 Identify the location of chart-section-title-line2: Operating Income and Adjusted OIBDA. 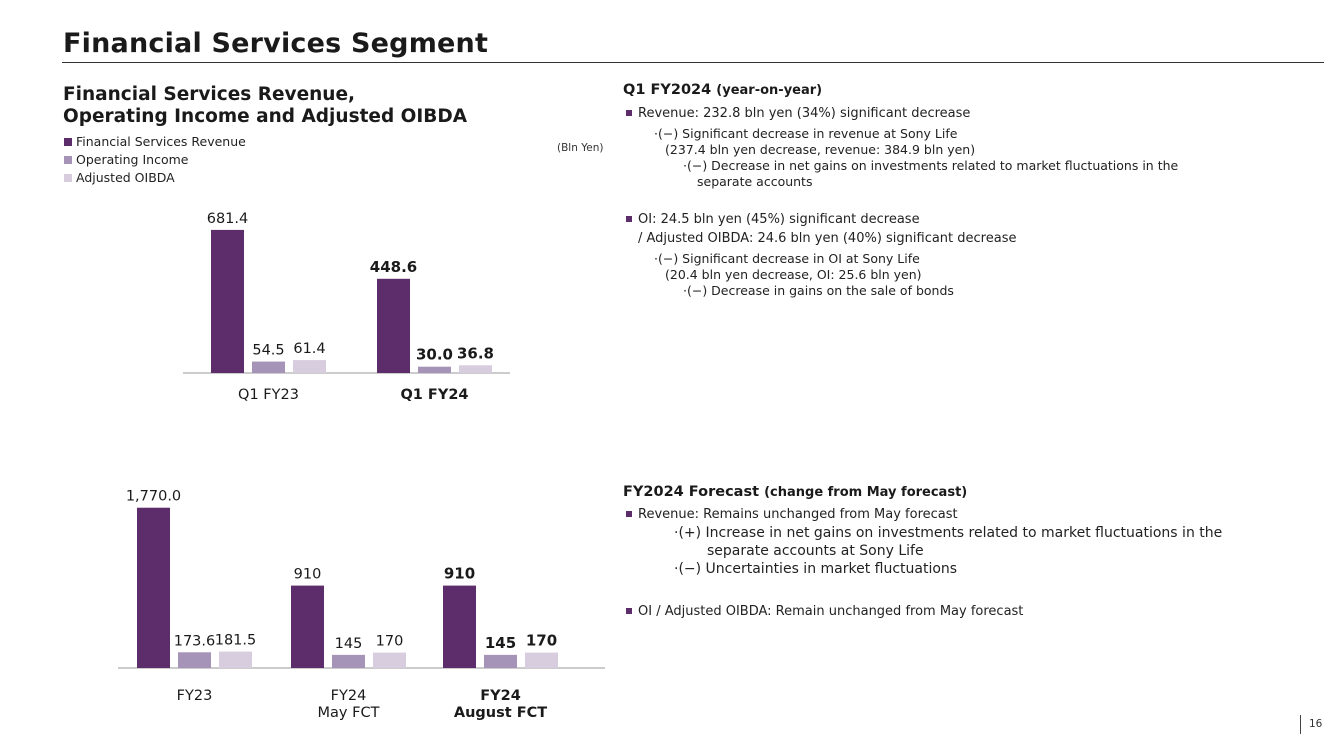
(265, 116).